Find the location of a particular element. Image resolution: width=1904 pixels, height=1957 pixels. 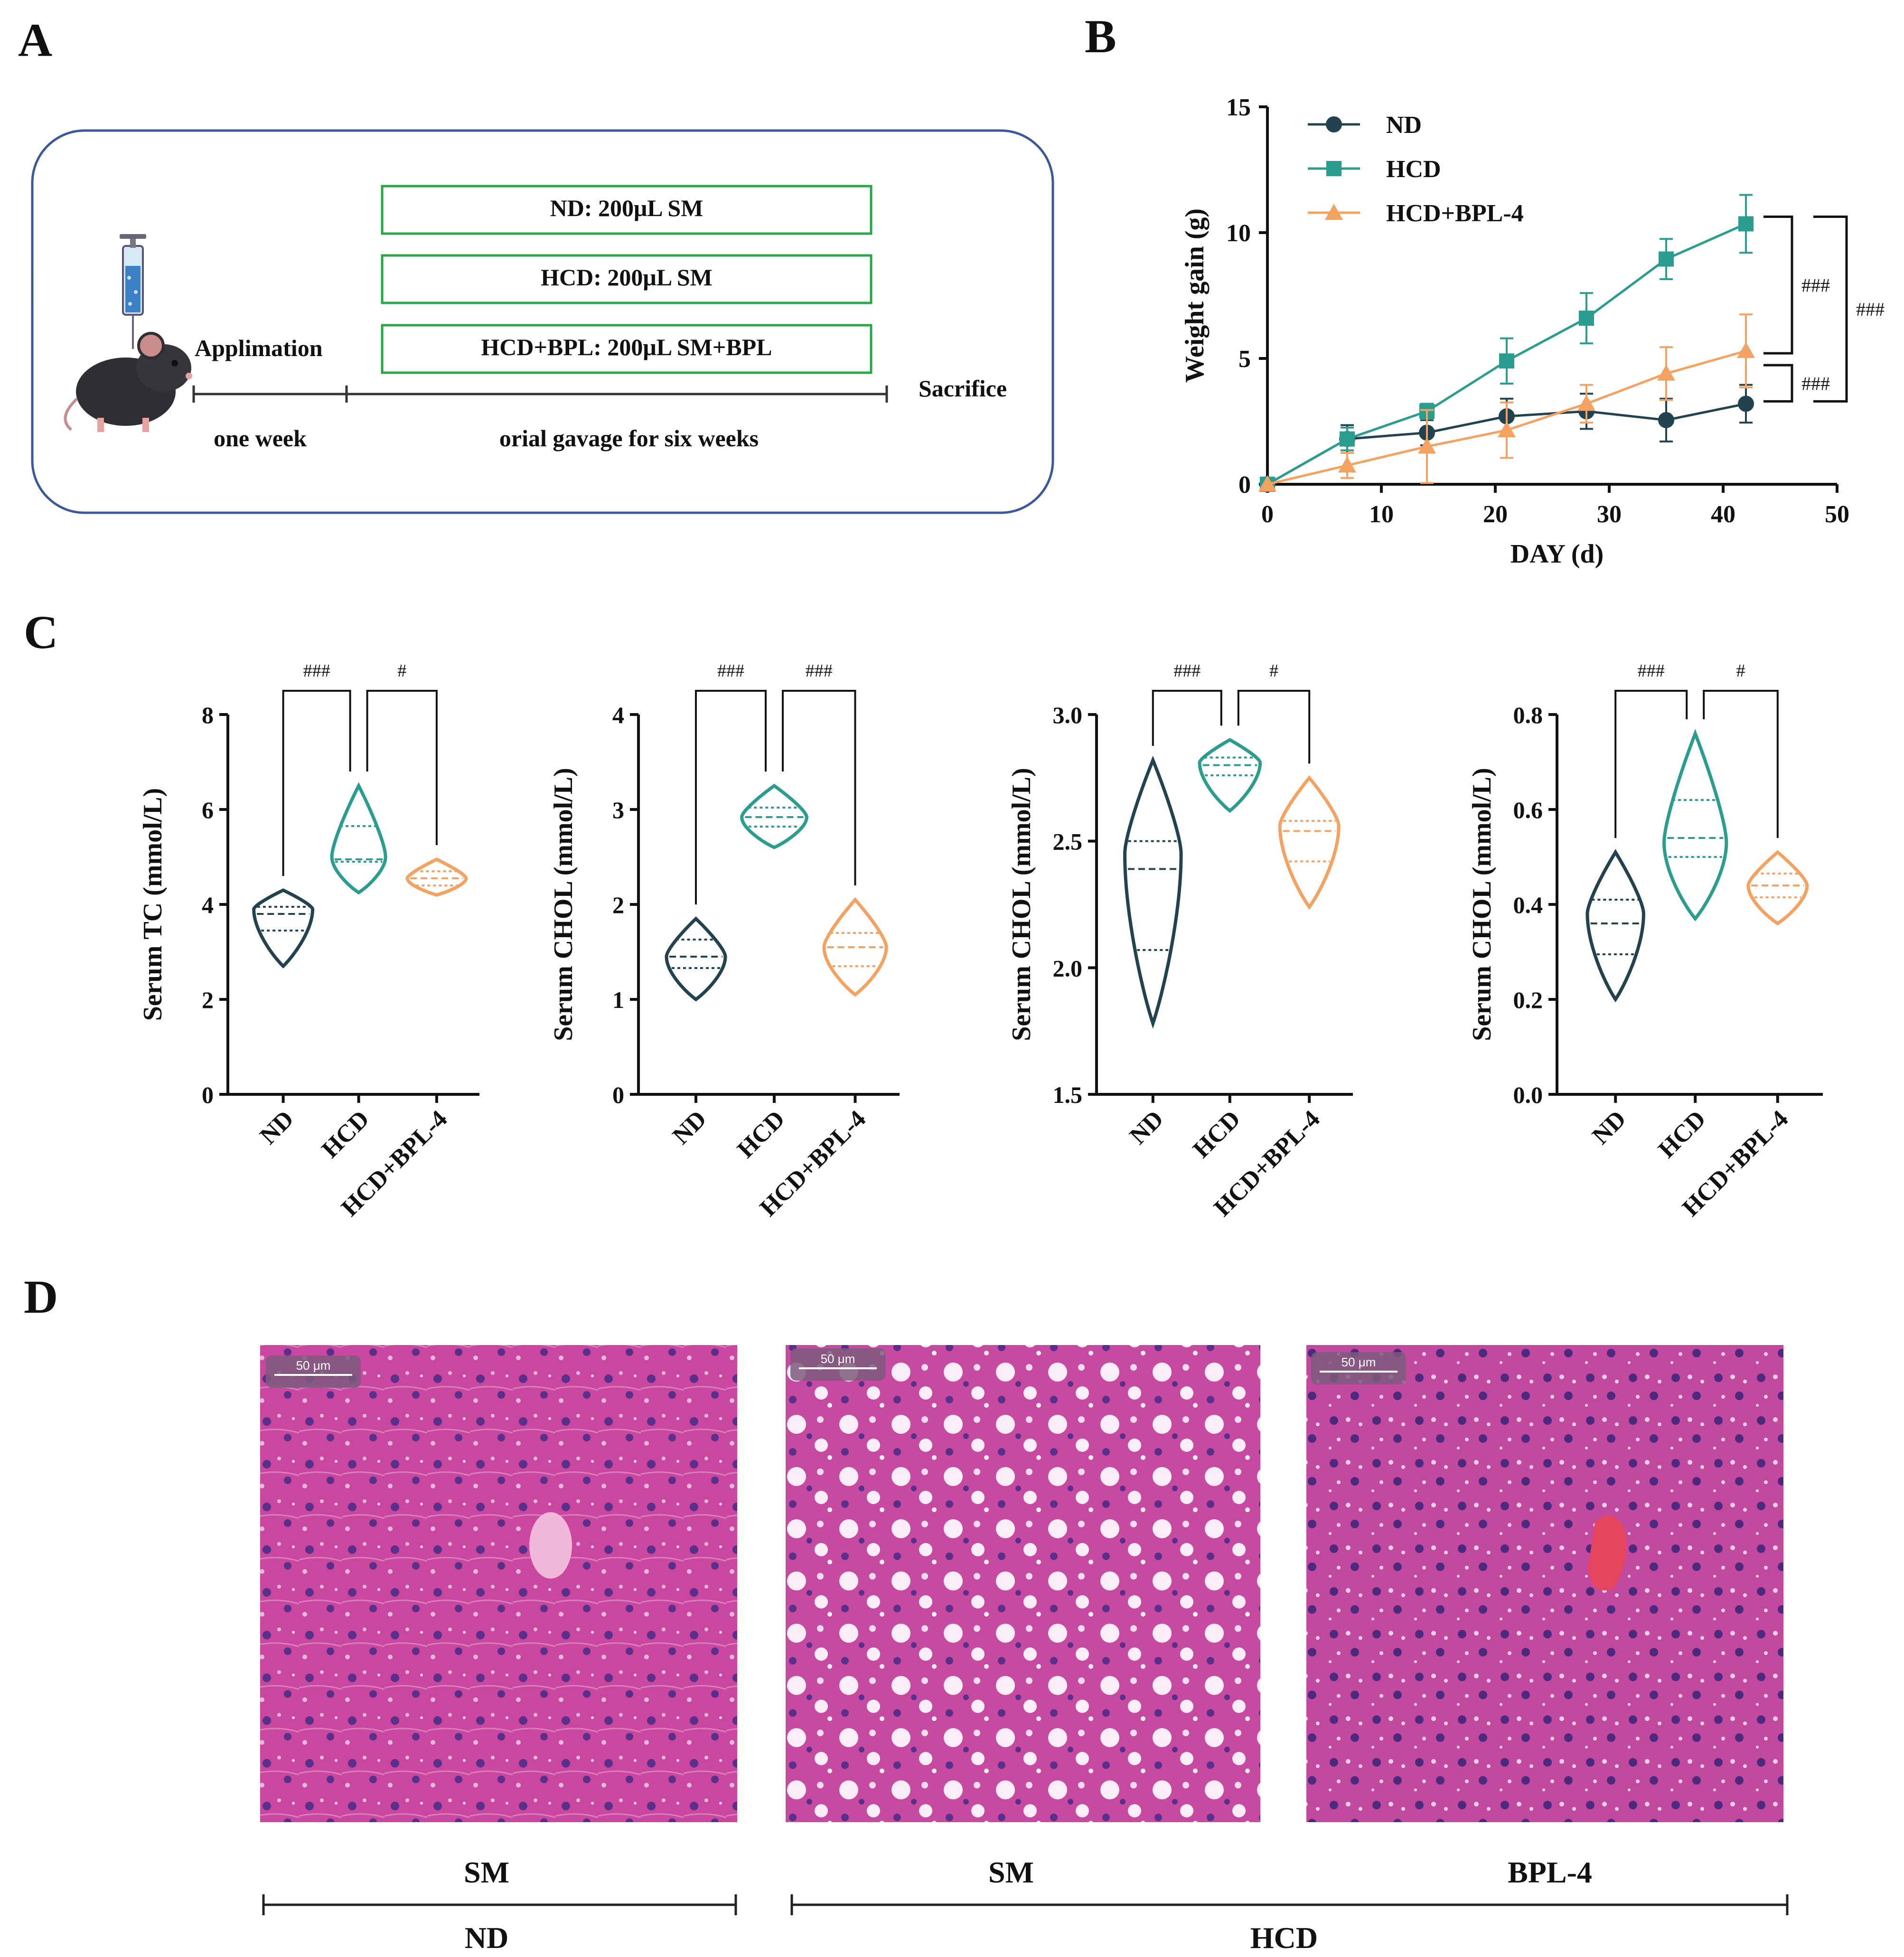

protocol-frame is located at coordinates (542, 321).